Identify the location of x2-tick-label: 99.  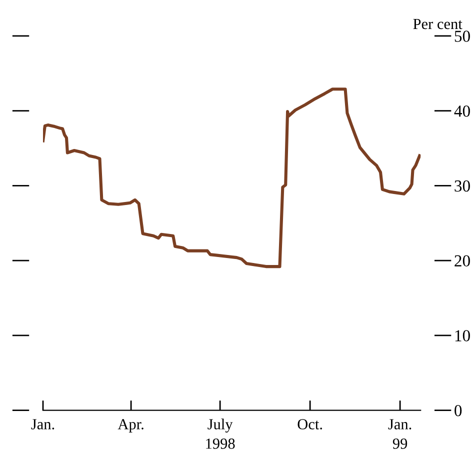
(400, 443).